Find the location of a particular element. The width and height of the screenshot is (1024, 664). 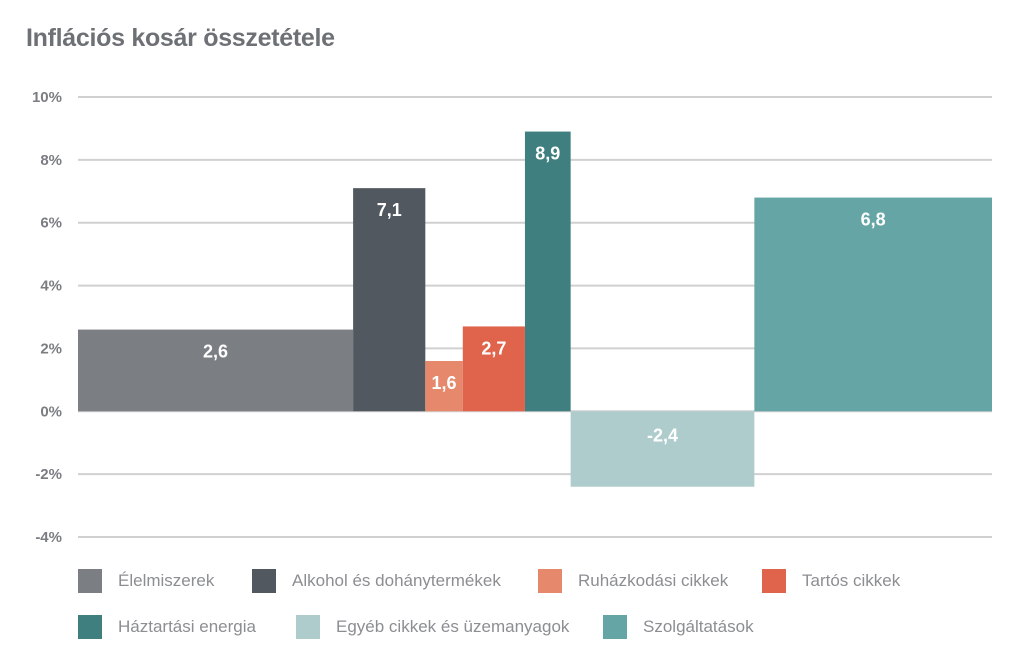

chart-title: Inflációs kosár összetétele is located at coordinates (180, 38).